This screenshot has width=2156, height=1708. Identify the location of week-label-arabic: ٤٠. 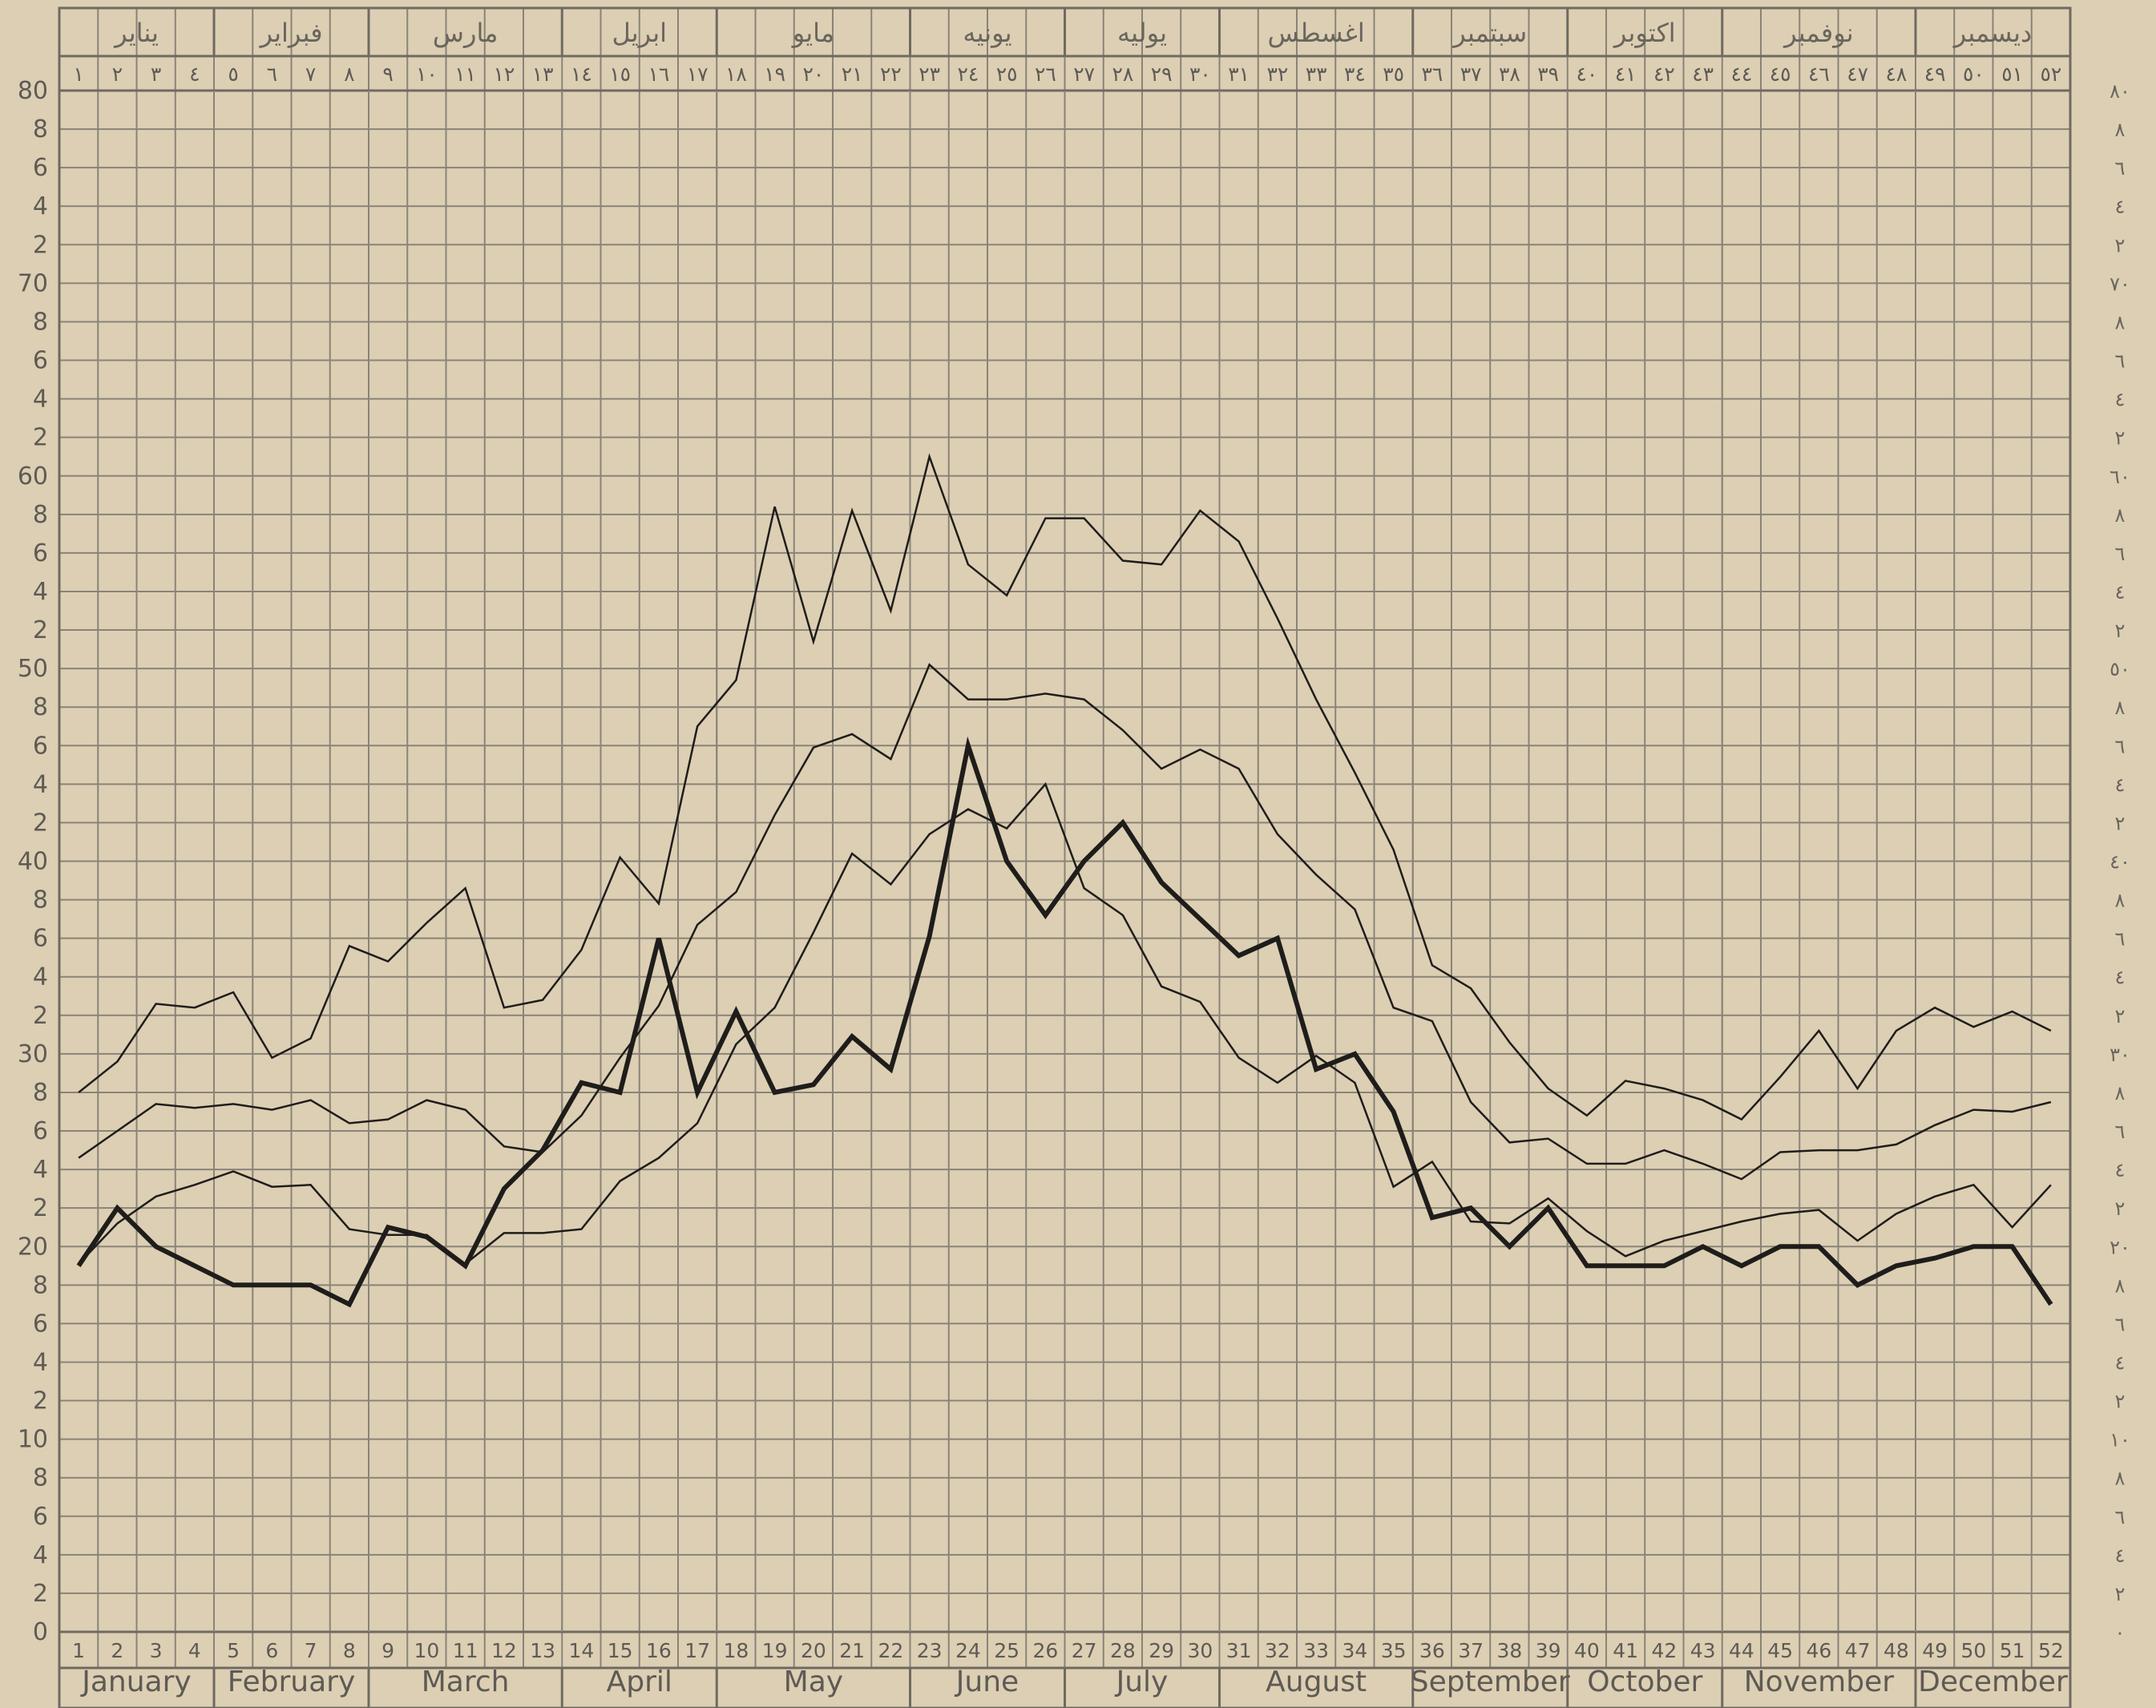
(1586, 75).